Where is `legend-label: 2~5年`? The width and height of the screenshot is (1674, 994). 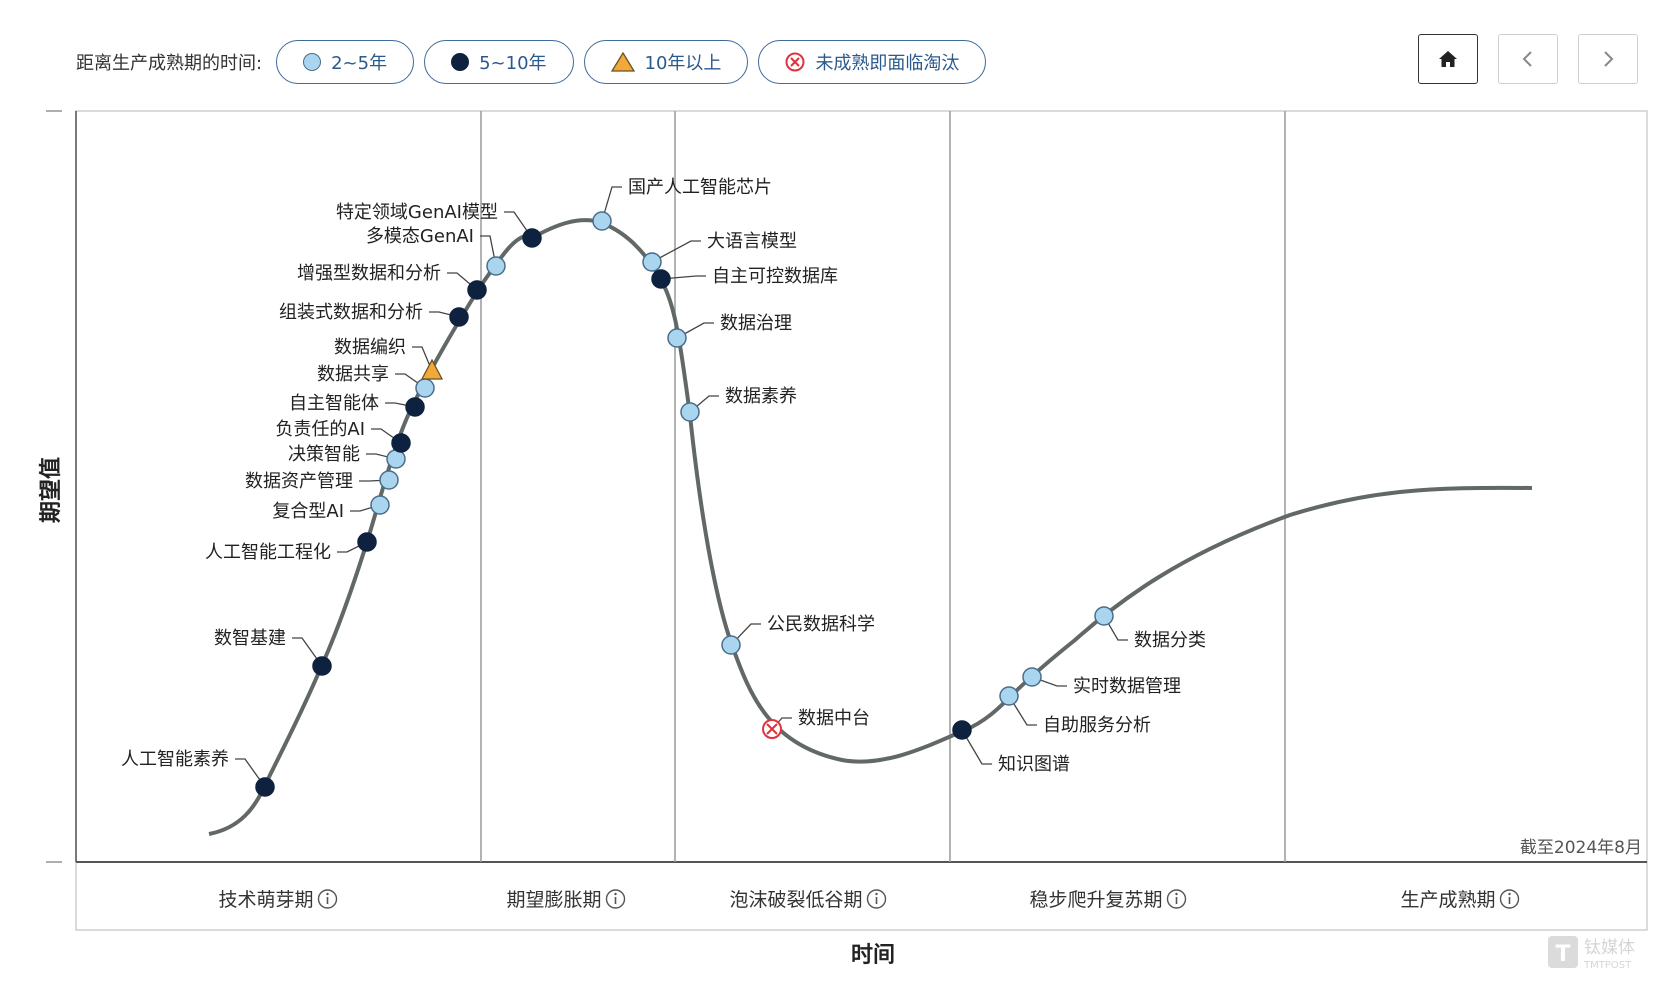 legend-label: 2~5年 is located at coordinates (359, 63).